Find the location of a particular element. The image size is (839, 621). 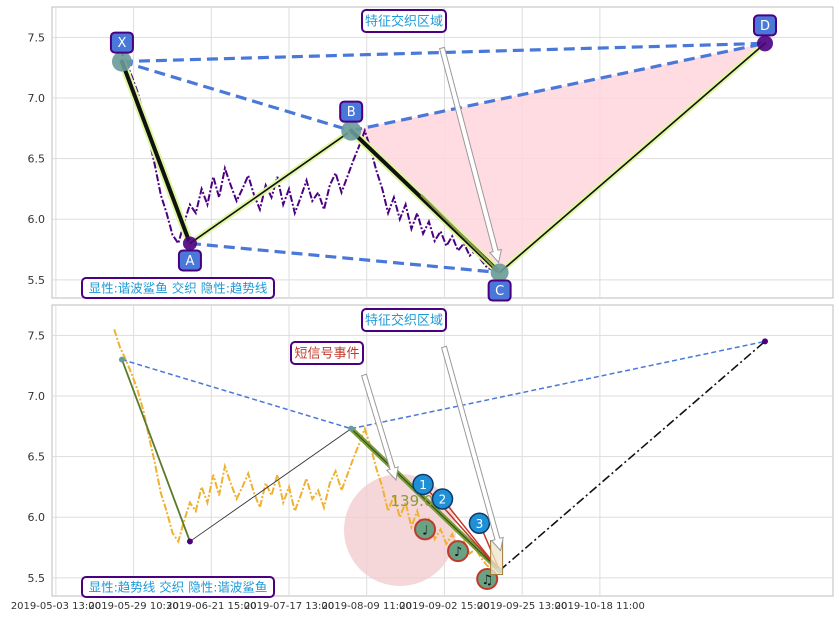

top-point-label-a-text: A is located at coordinates (189, 261).